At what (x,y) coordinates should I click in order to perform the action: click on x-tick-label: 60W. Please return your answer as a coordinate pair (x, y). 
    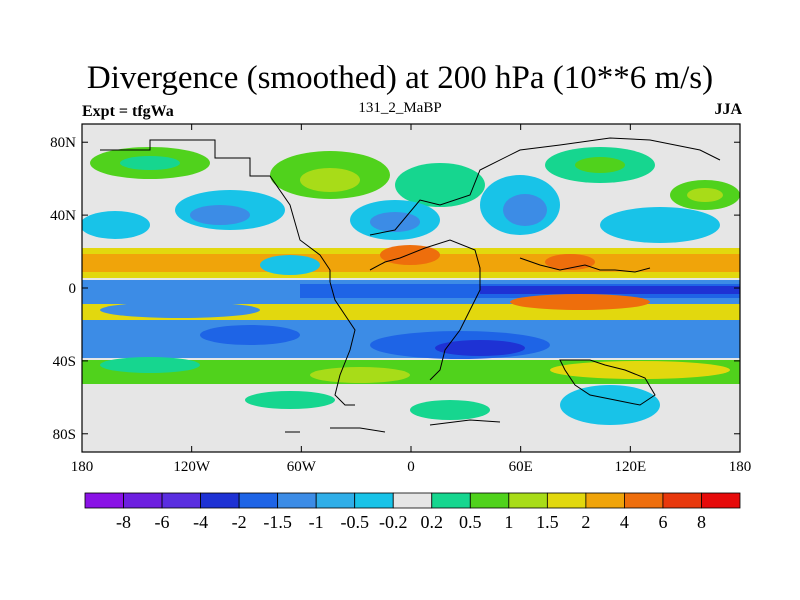
    Looking at the image, I should click on (302, 467).